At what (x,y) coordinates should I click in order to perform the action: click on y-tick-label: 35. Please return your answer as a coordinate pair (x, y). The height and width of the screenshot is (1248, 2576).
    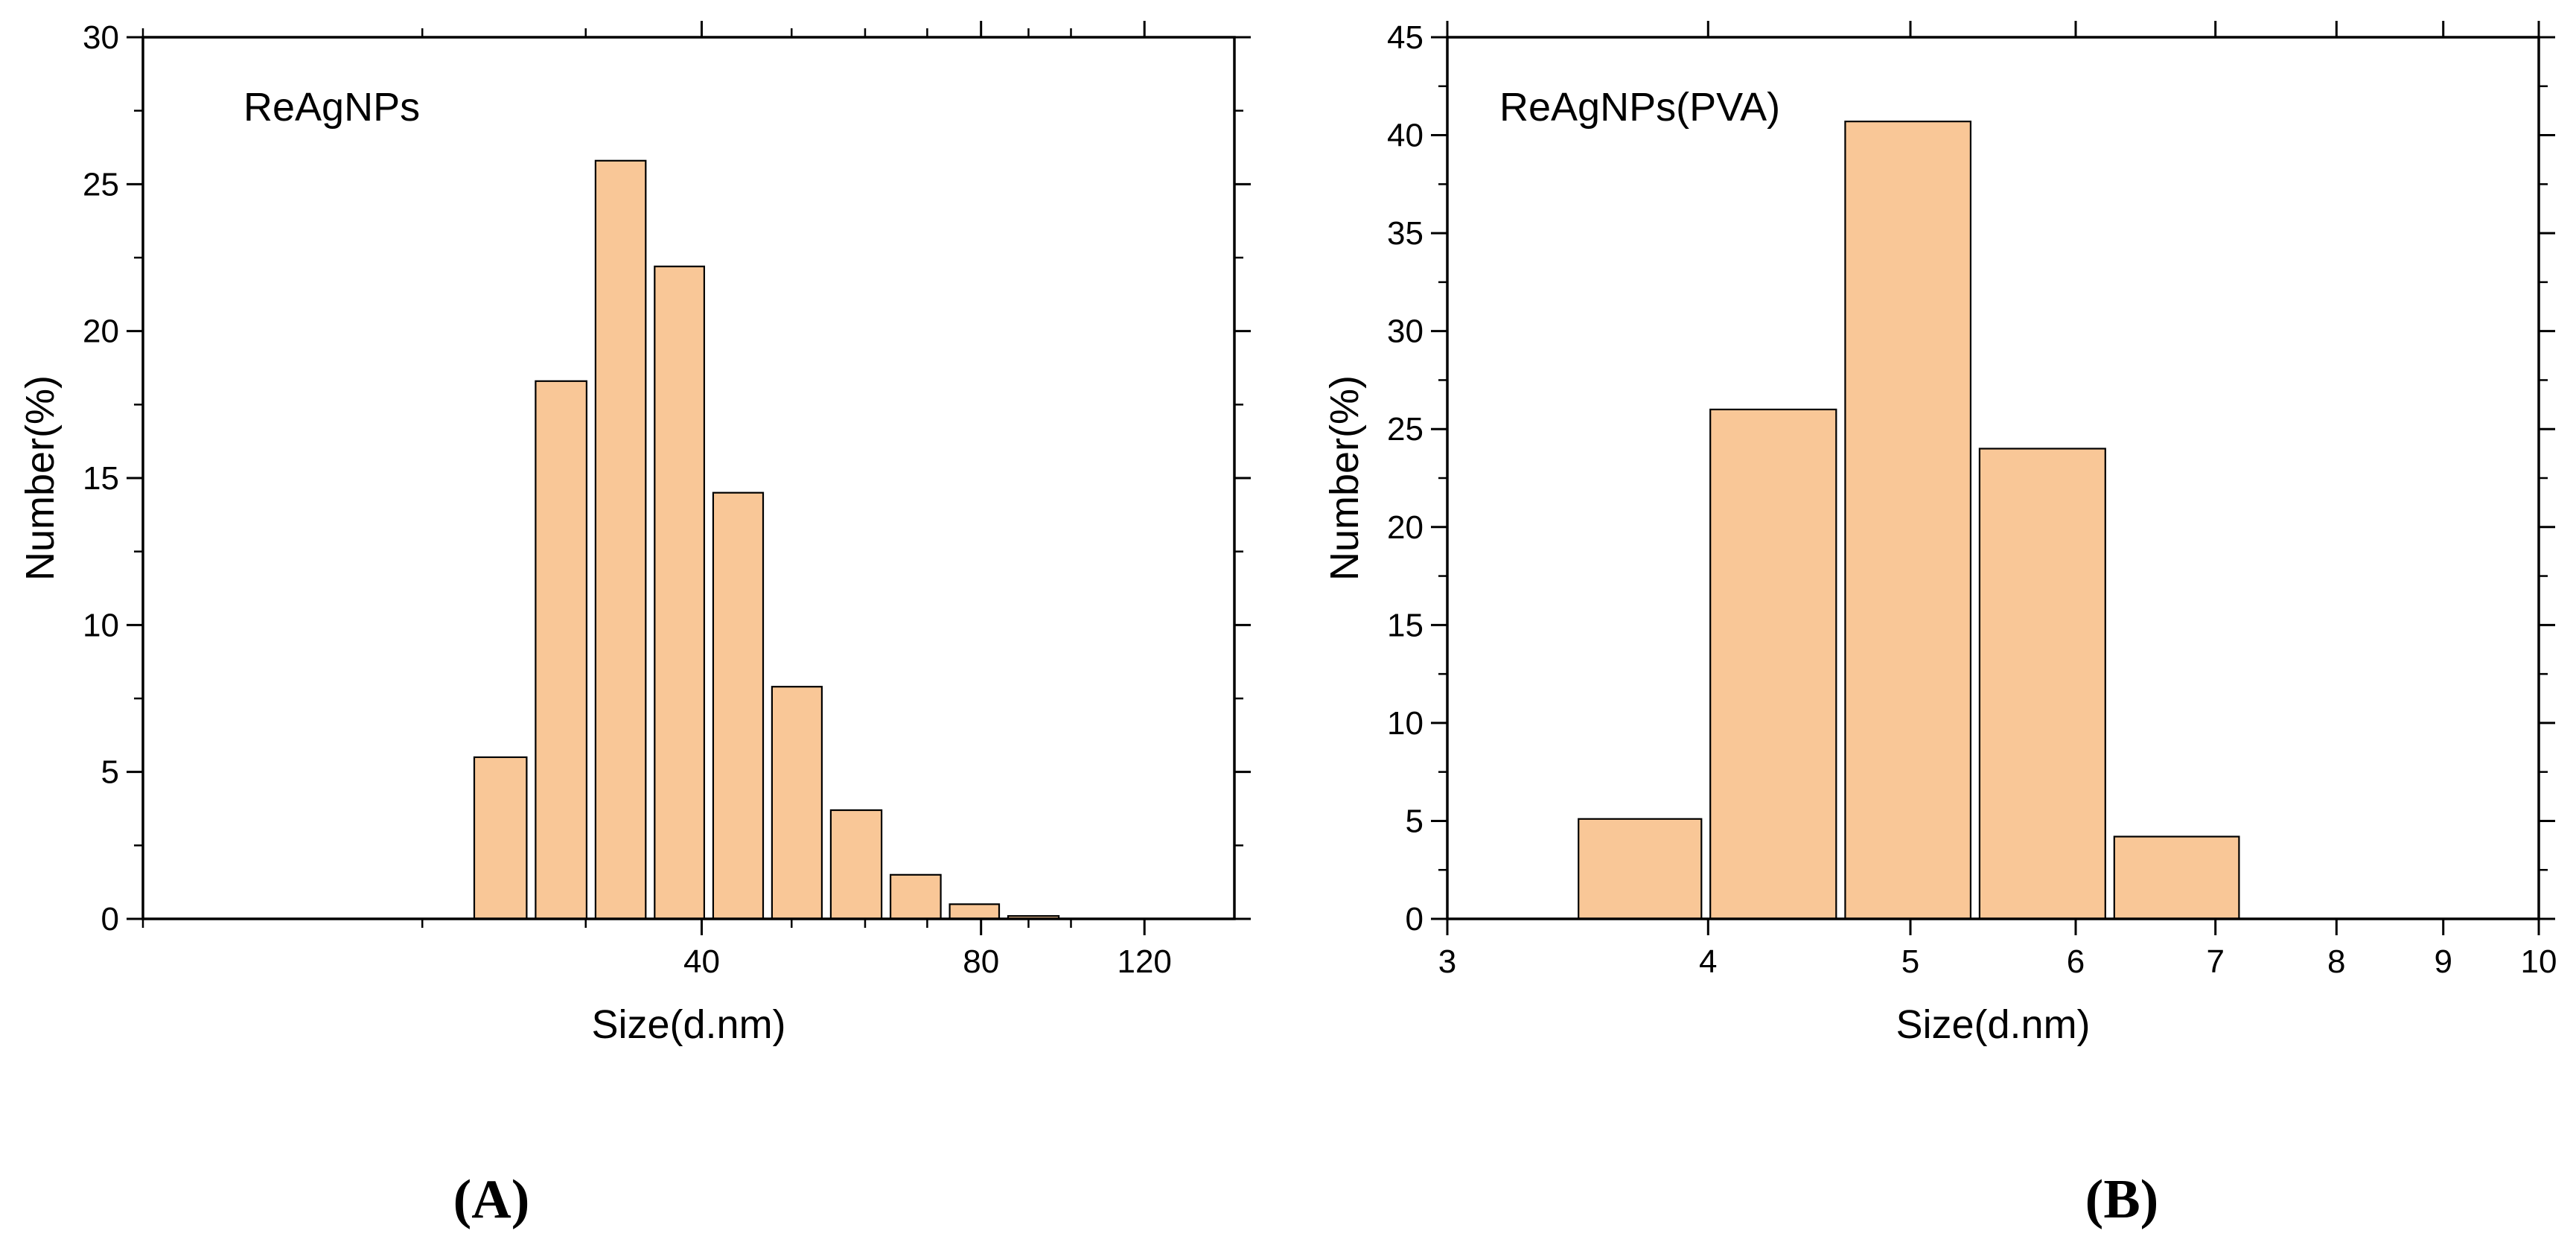
    Looking at the image, I should click on (1405, 233).